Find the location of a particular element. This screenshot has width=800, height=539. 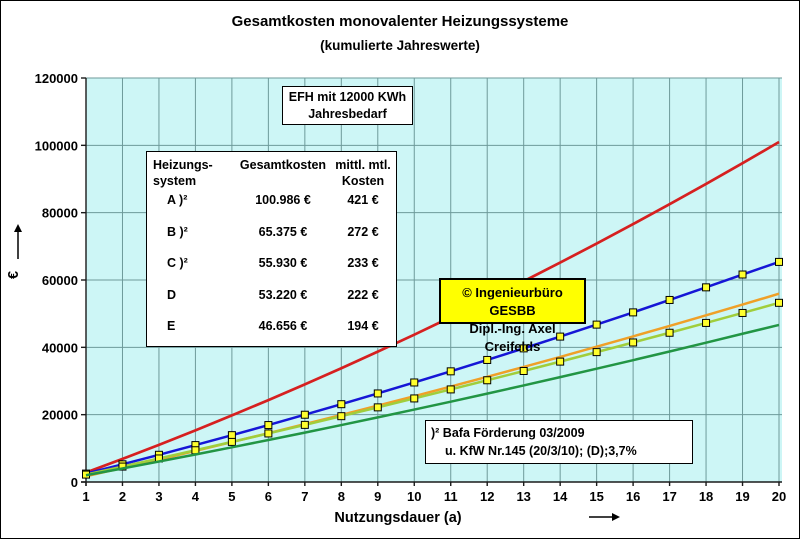

header-monthly-line2: Kosten is located at coordinates (363, 181).